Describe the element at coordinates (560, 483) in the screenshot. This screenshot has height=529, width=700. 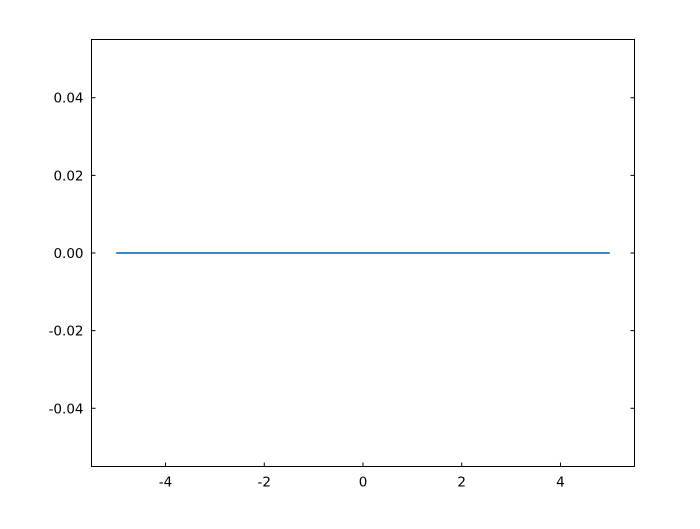
I see `x-tick-label: 4` at that location.